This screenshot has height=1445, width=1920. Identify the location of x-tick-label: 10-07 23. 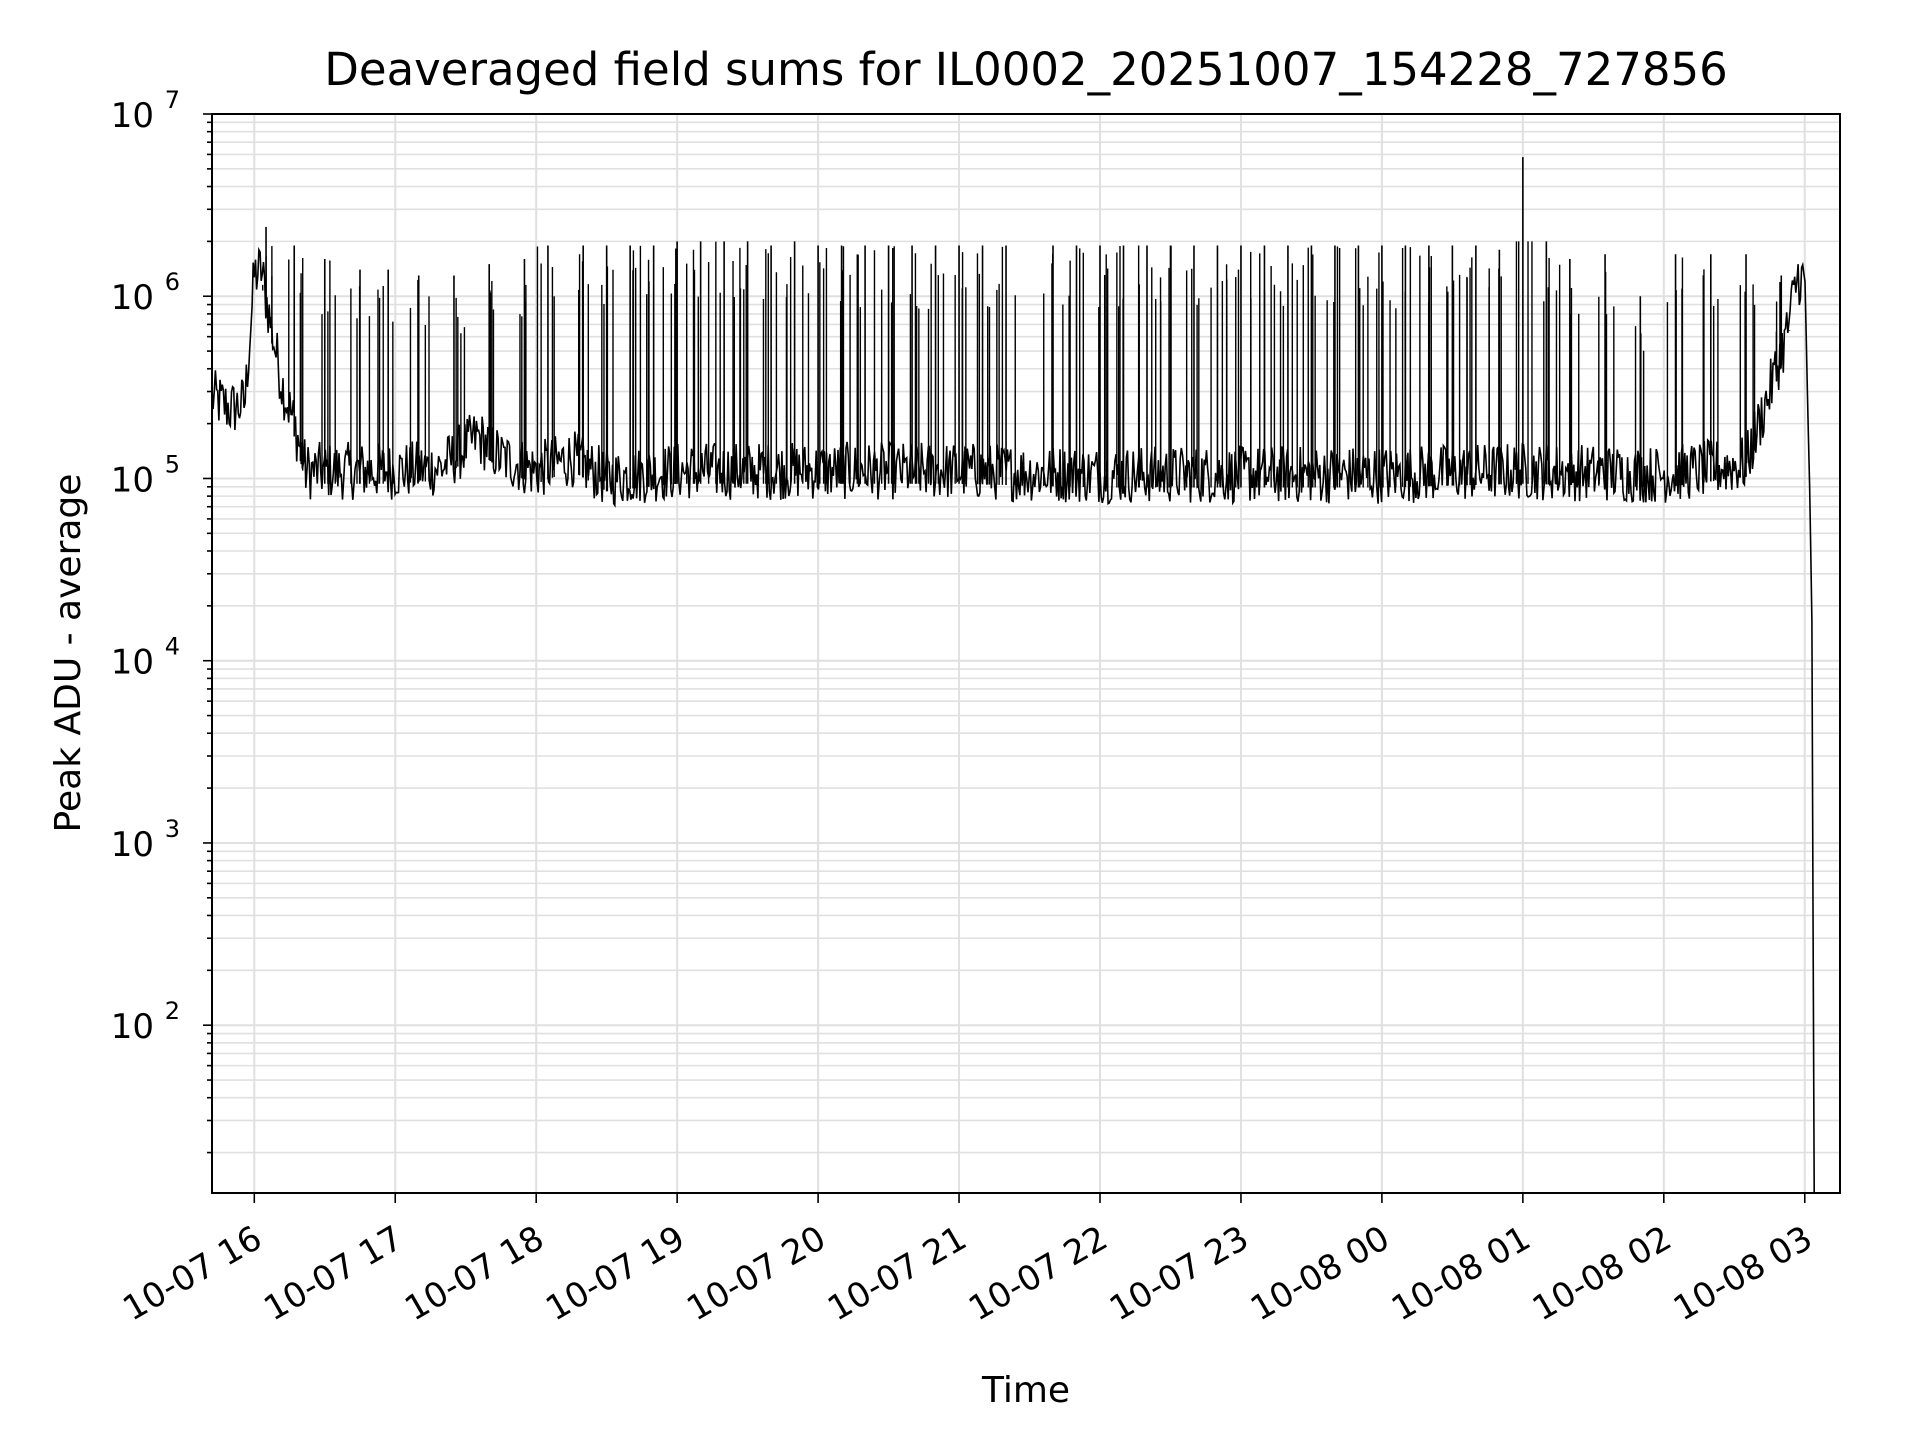
(1179, 1273).